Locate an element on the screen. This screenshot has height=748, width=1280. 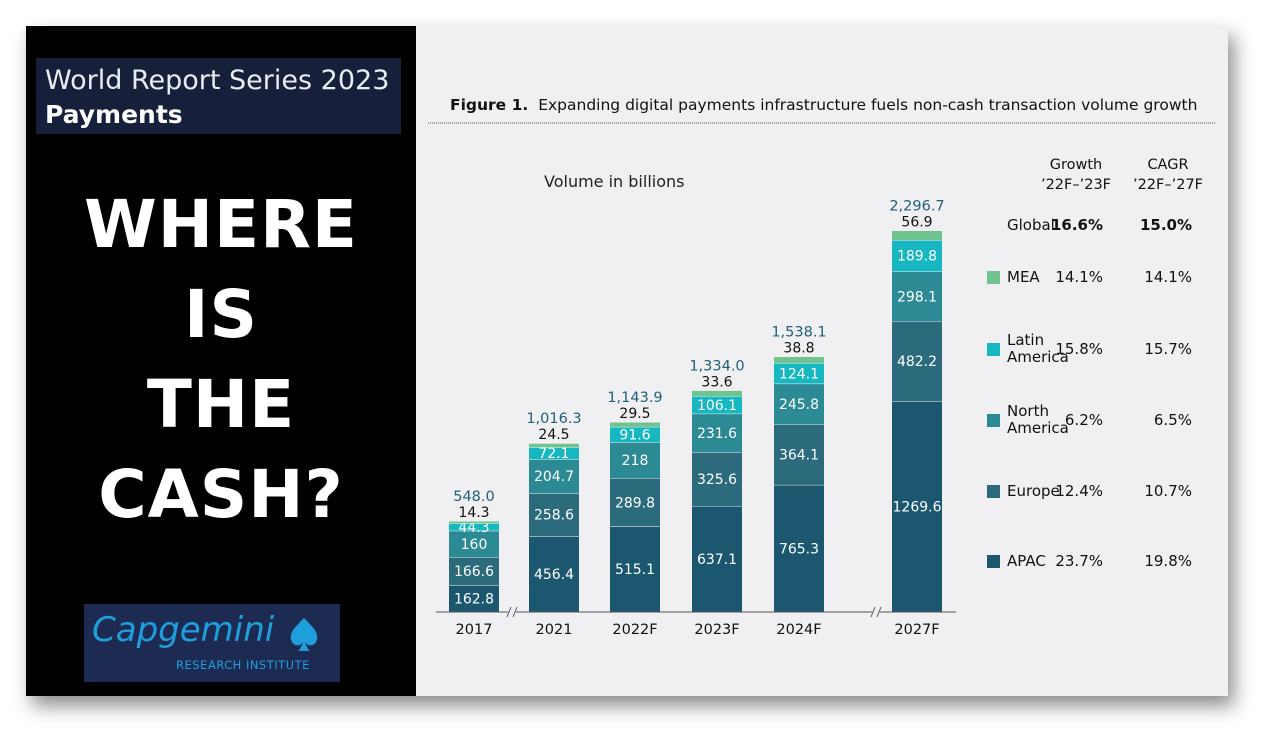
bar-value-label: 218 is located at coordinates (635, 461).